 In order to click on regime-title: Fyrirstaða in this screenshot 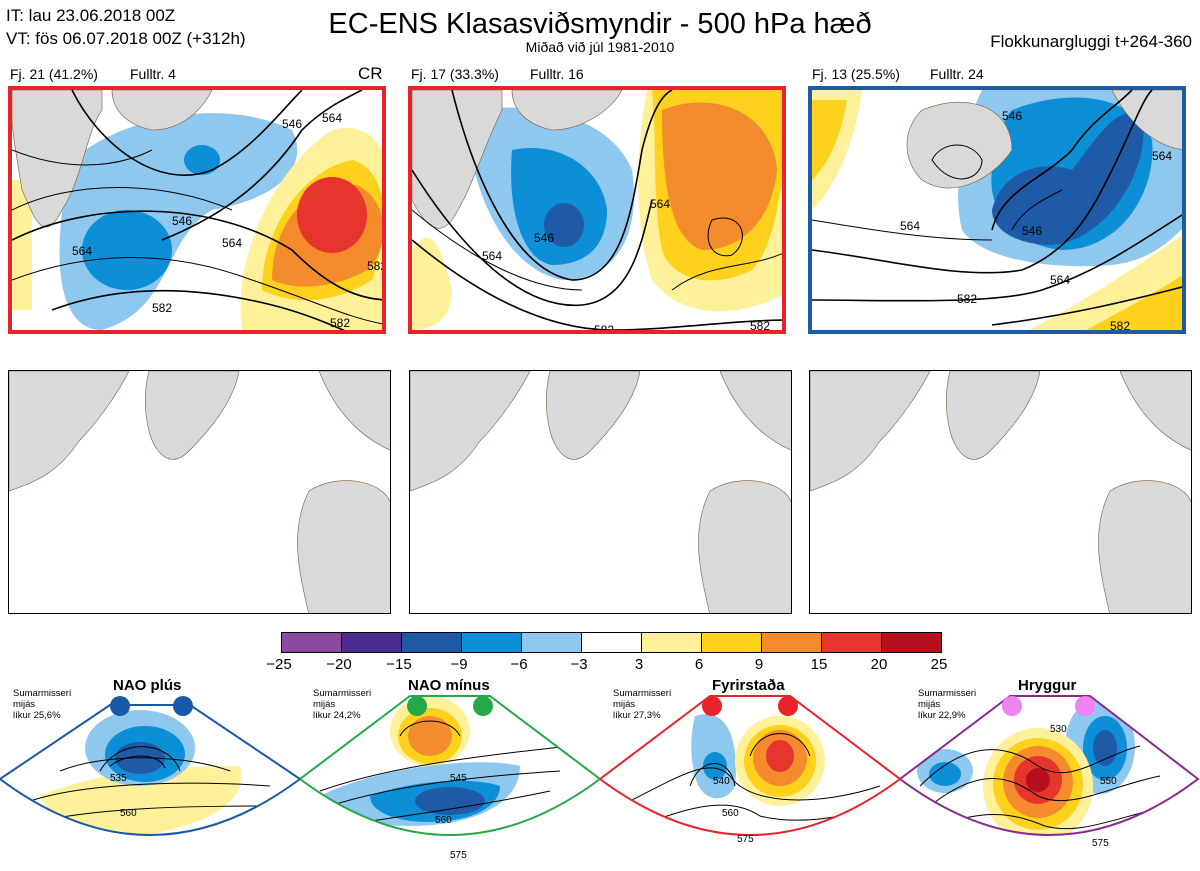, I will do `click(748, 685)`.